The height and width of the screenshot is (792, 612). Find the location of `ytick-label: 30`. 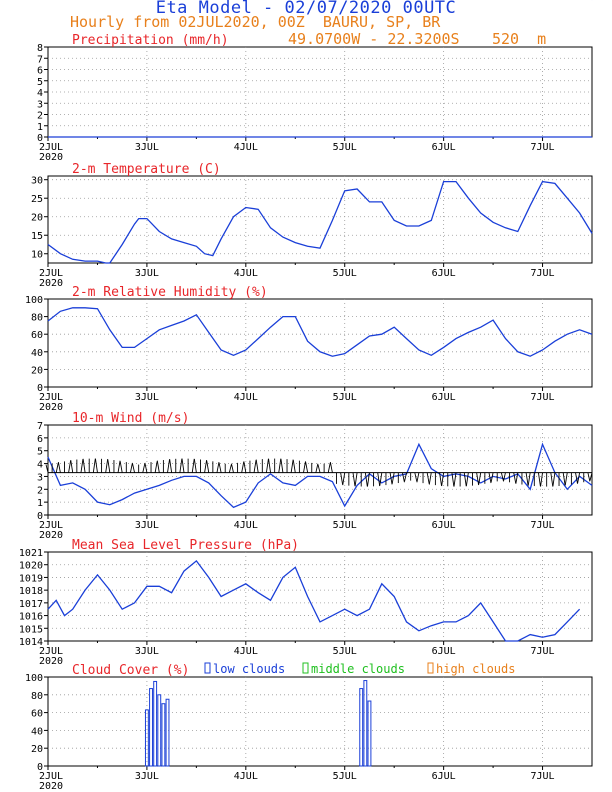

ytick-label: 30 is located at coordinates (37, 181).